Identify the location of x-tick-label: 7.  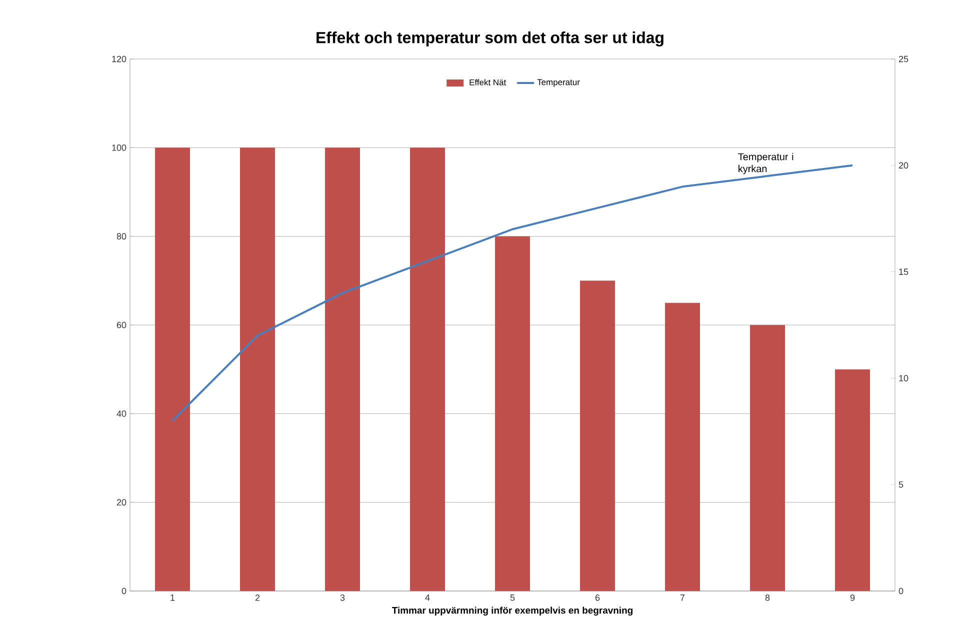
(682, 597).